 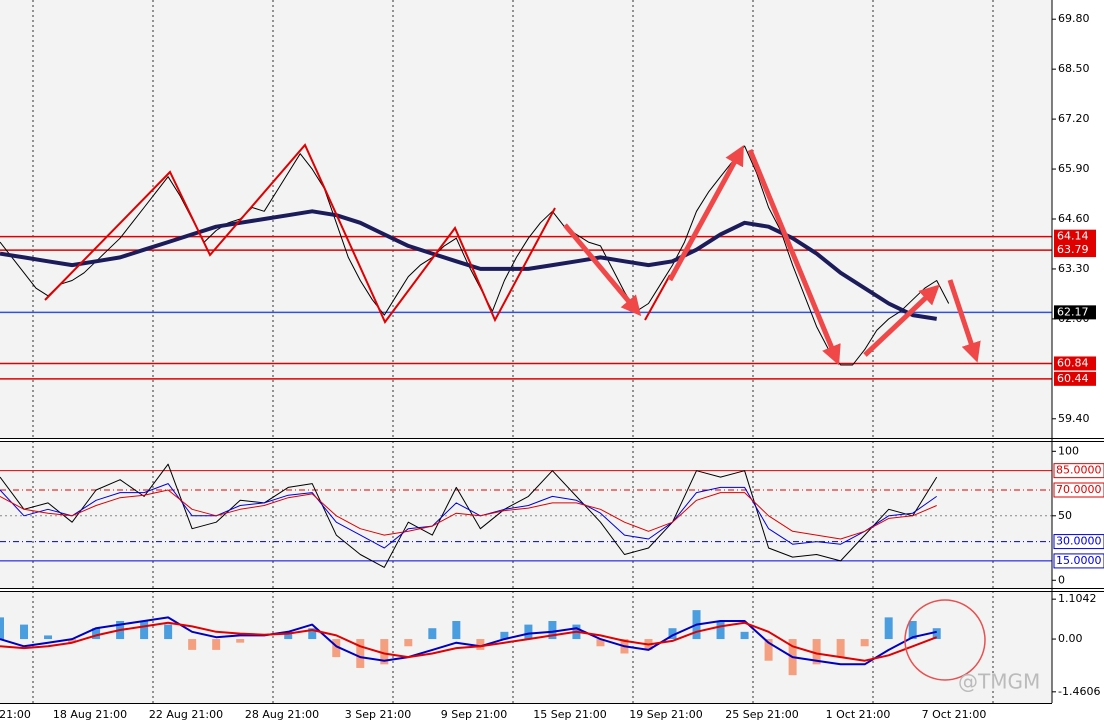 I want to click on level-label: 85.0000, so click(x=1079, y=470).